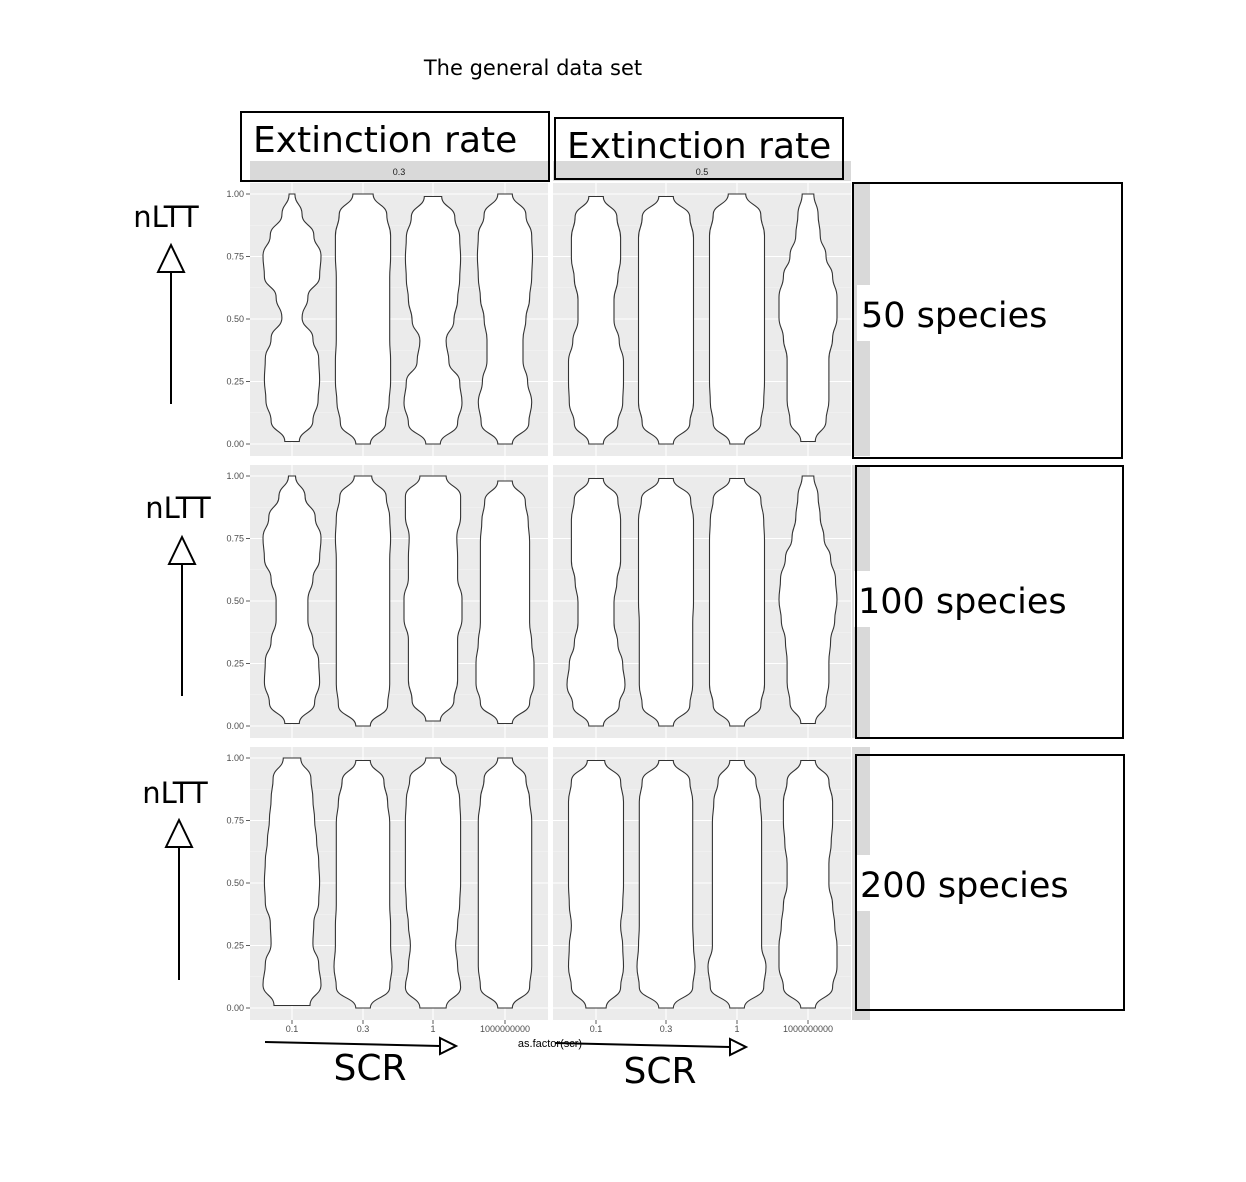 The image size is (1246, 1182). I want to click on annotation-species: 100 species, so click(962, 602).